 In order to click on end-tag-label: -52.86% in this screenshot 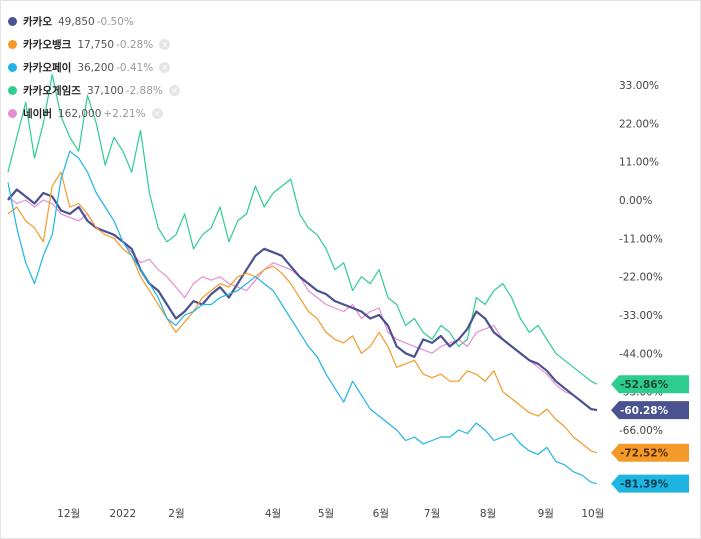, I will do `click(644, 385)`.